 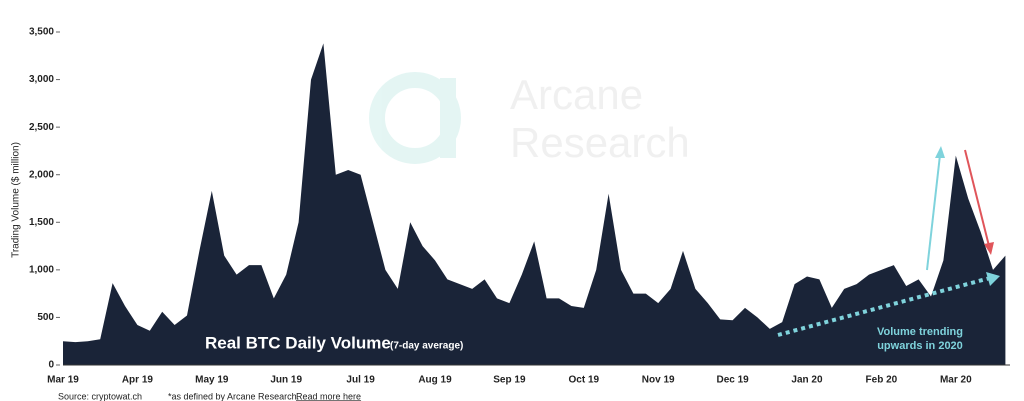 I want to click on y-tick-label: 2,000, so click(x=41, y=174).